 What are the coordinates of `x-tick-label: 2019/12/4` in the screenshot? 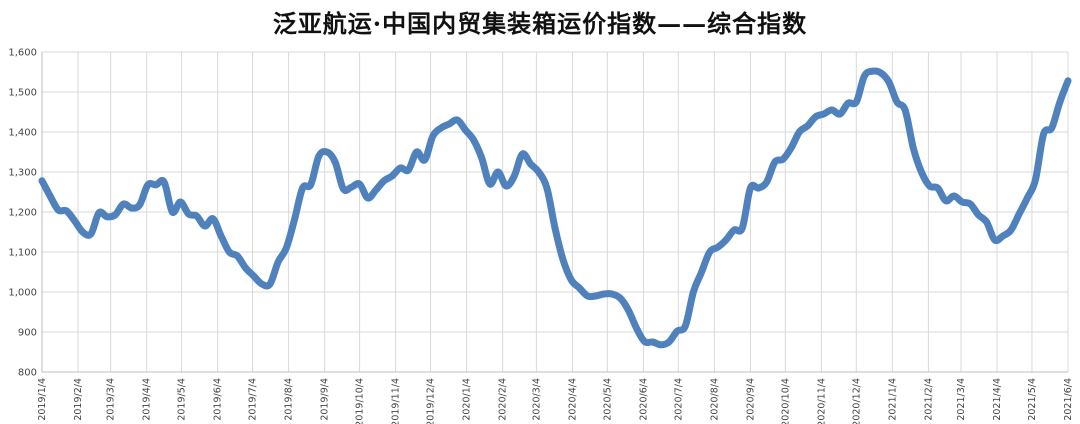 It's located at (431, 401).